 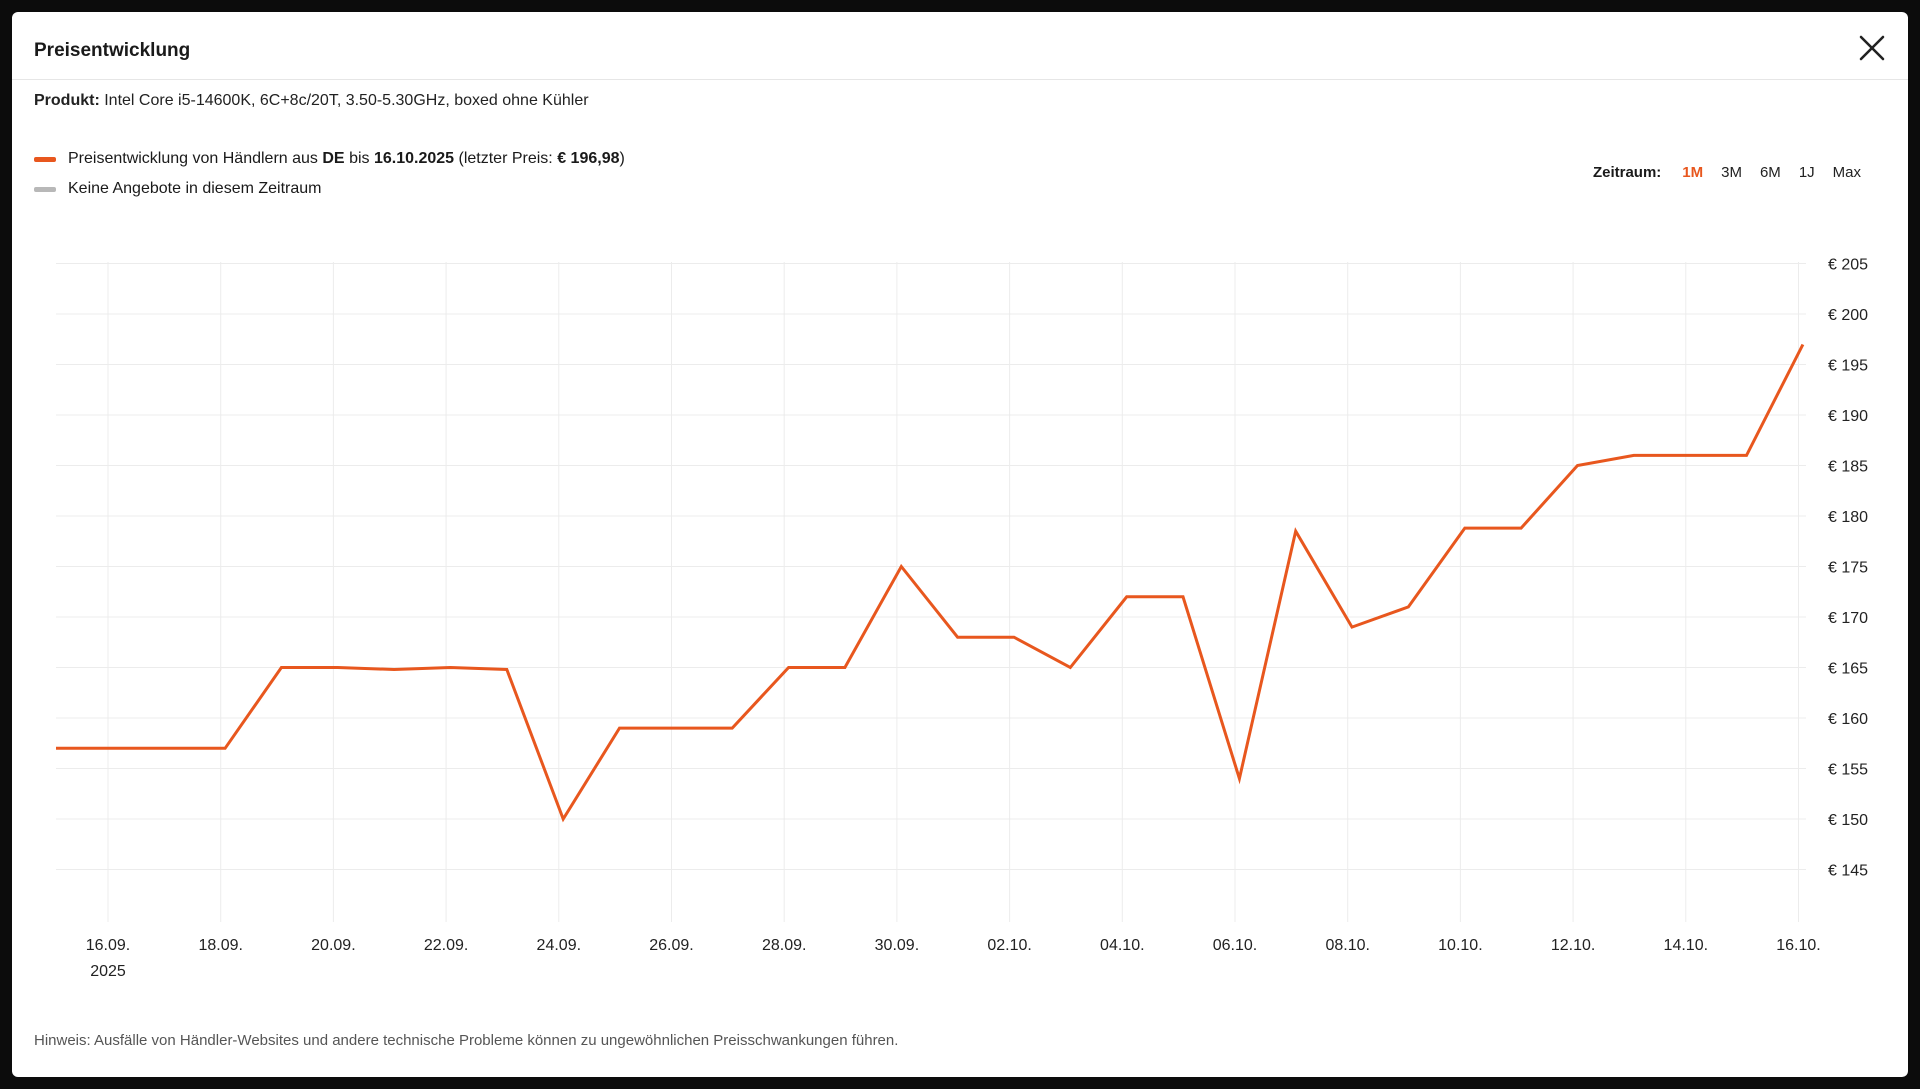 What do you see at coordinates (1848, 265) in the screenshot?
I see `y-tick-label: € 205` at bounding box center [1848, 265].